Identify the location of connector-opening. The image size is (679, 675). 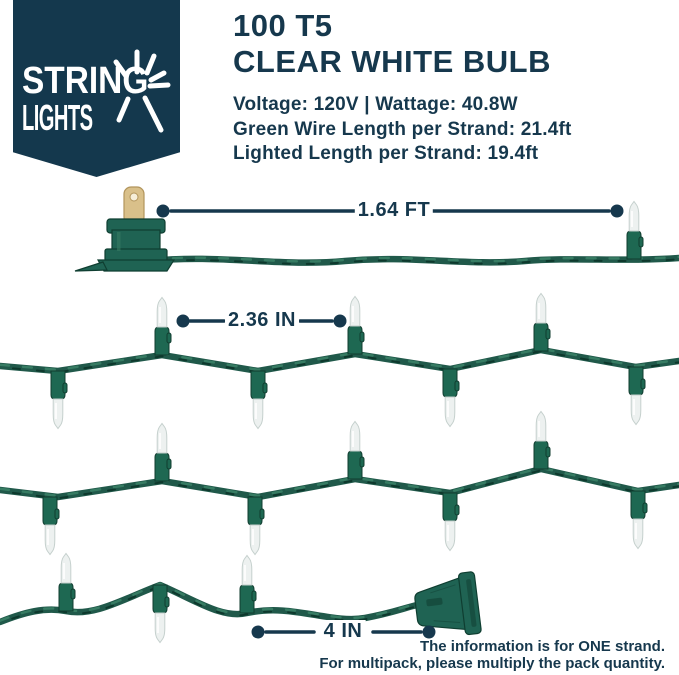
(471, 603).